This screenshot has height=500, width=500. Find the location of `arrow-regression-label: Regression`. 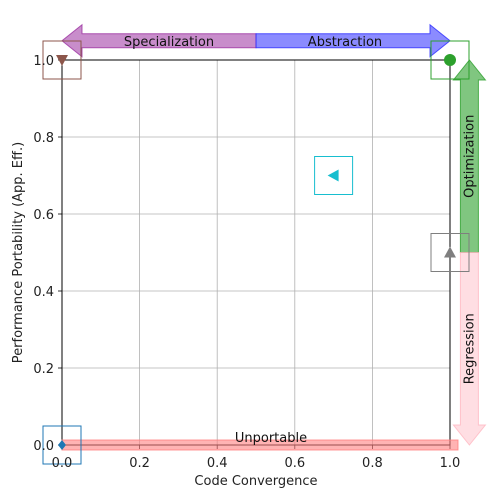

arrow-regression-label: Regression is located at coordinates (469, 348).